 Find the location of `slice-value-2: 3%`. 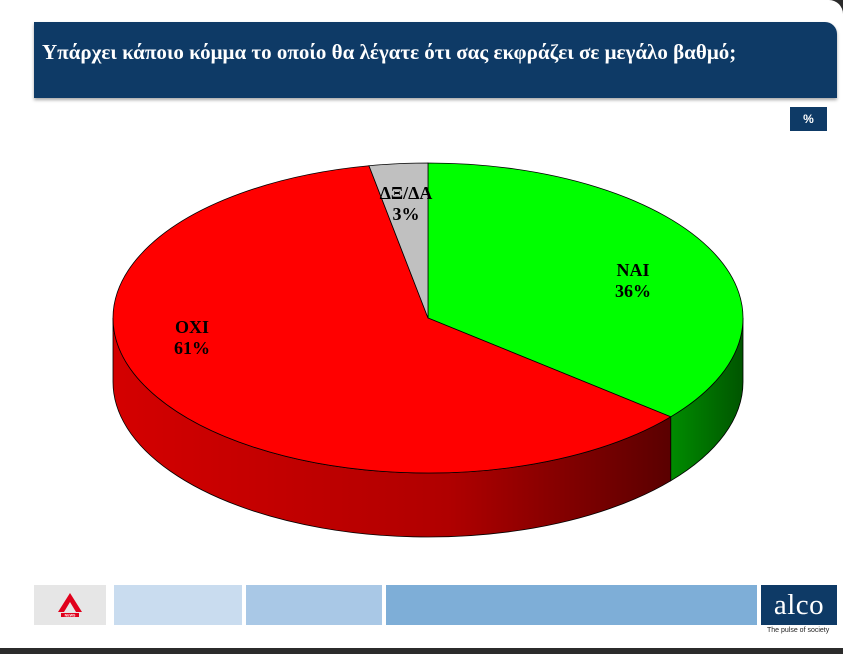

slice-value-2: 3% is located at coordinates (406, 214).